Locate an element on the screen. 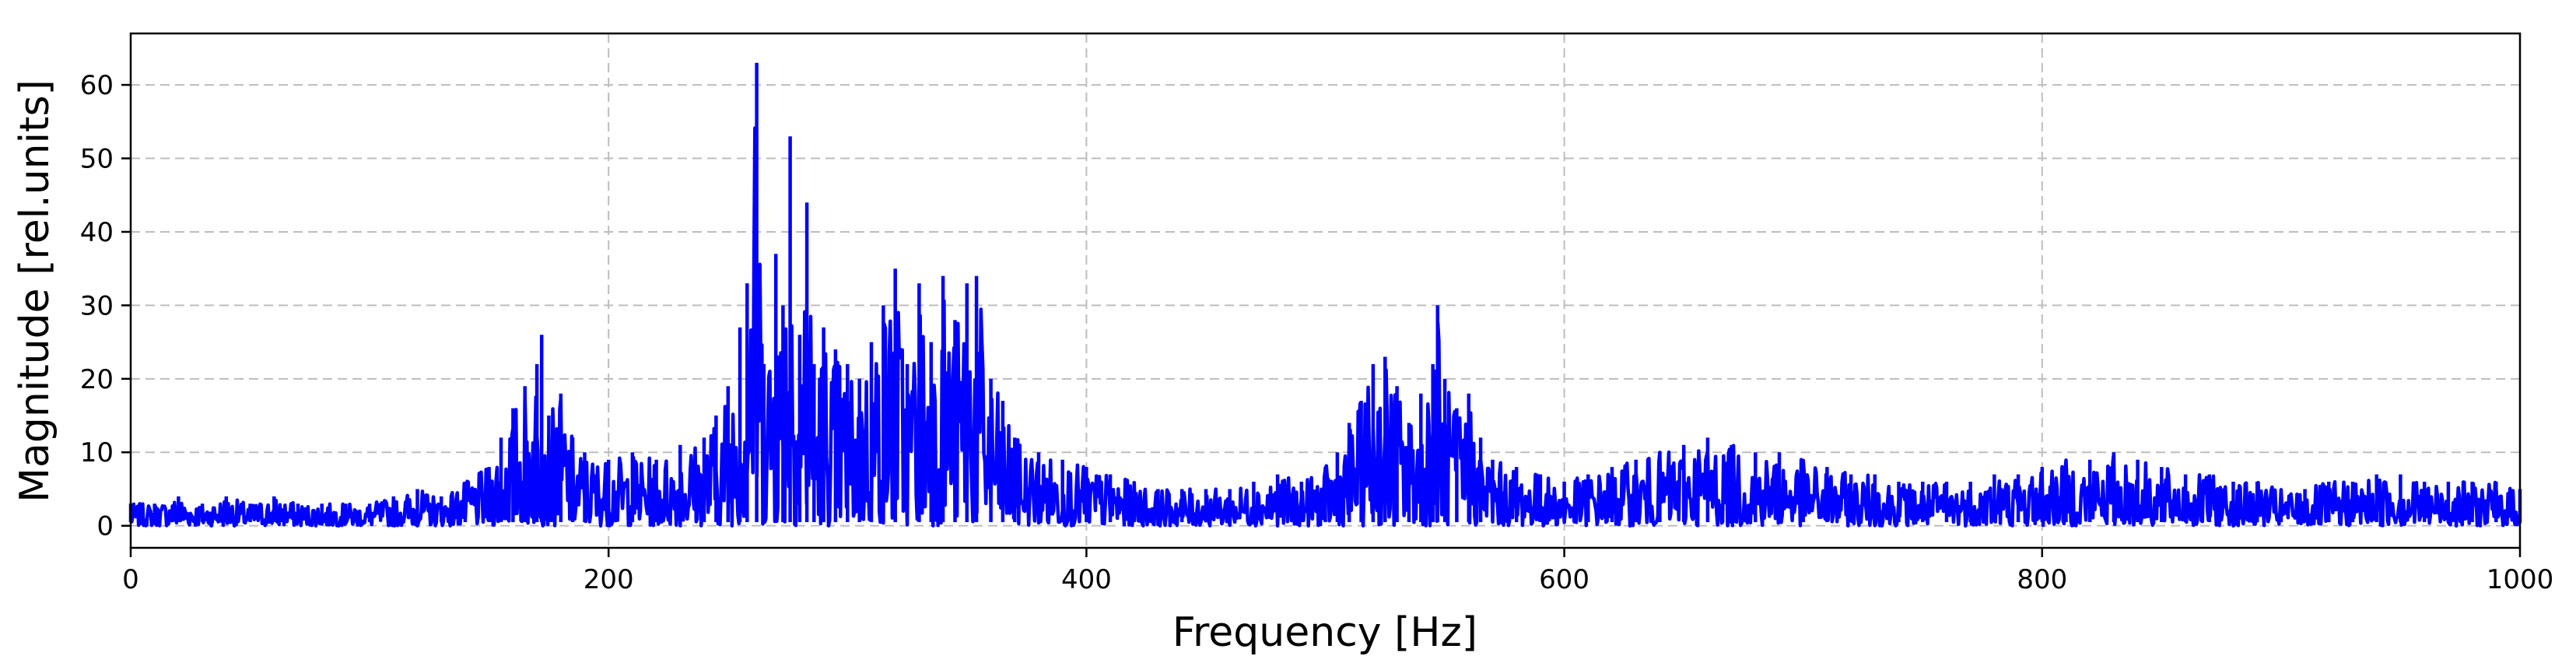 The width and height of the screenshot is (2576, 670). x-tick-label: 400 is located at coordinates (1086, 580).